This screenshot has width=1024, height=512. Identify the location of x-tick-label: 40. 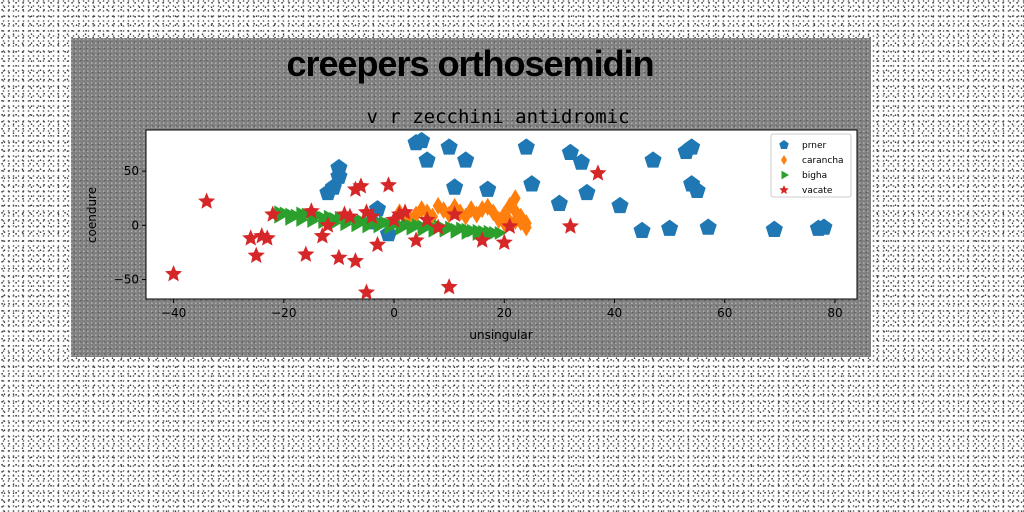
(614, 313).